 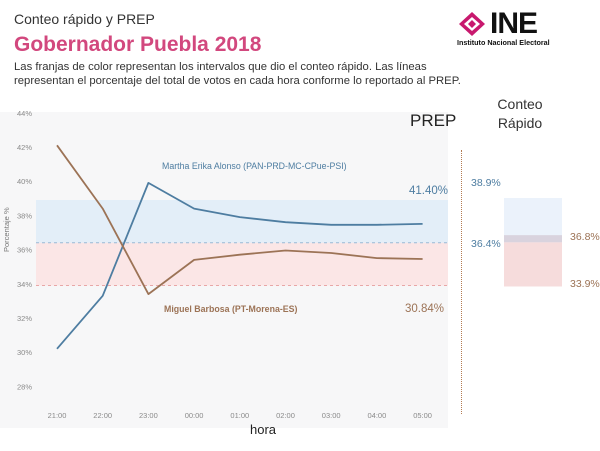 What do you see at coordinates (24, 284) in the screenshot?
I see `y-tick-label: 34%` at bounding box center [24, 284].